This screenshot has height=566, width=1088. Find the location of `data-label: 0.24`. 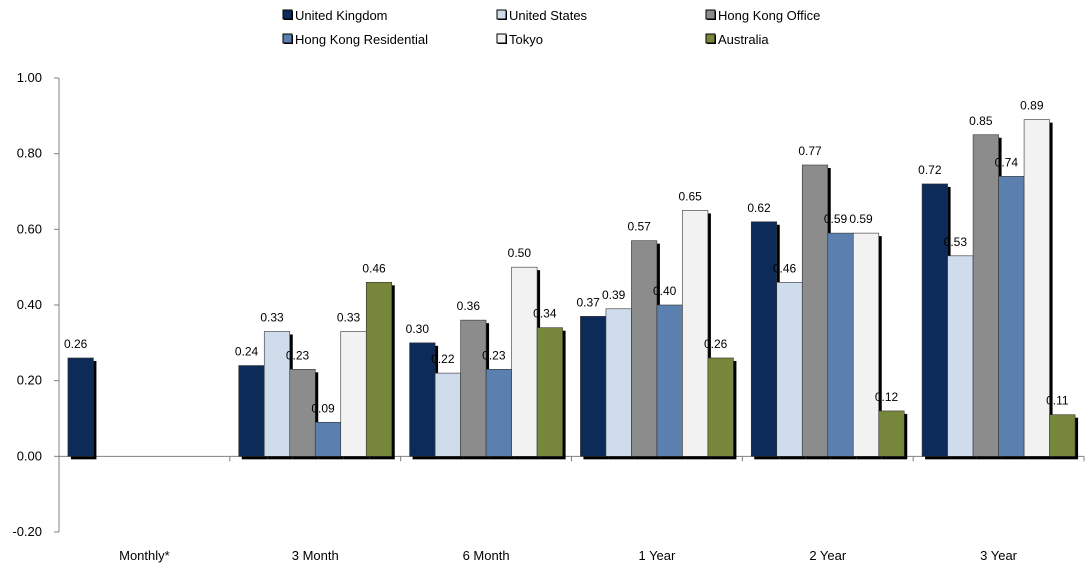

data-label: 0.24 is located at coordinates (247, 352).